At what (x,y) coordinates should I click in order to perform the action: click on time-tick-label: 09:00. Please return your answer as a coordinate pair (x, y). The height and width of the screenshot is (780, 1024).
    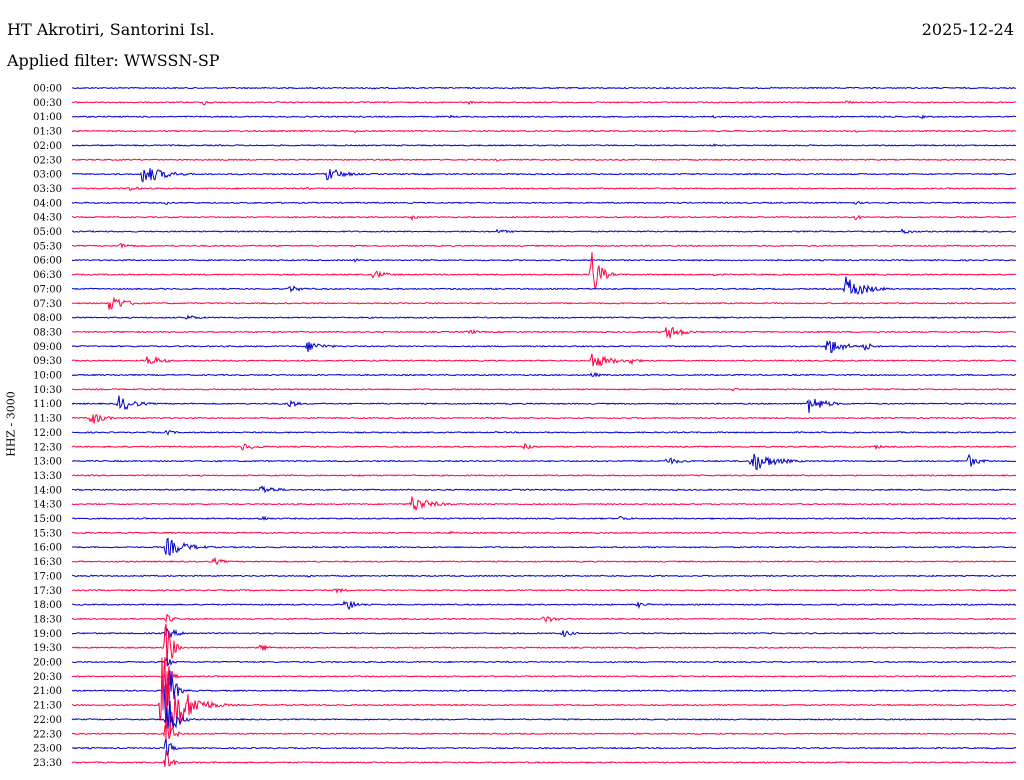
    Looking at the image, I should click on (47, 347).